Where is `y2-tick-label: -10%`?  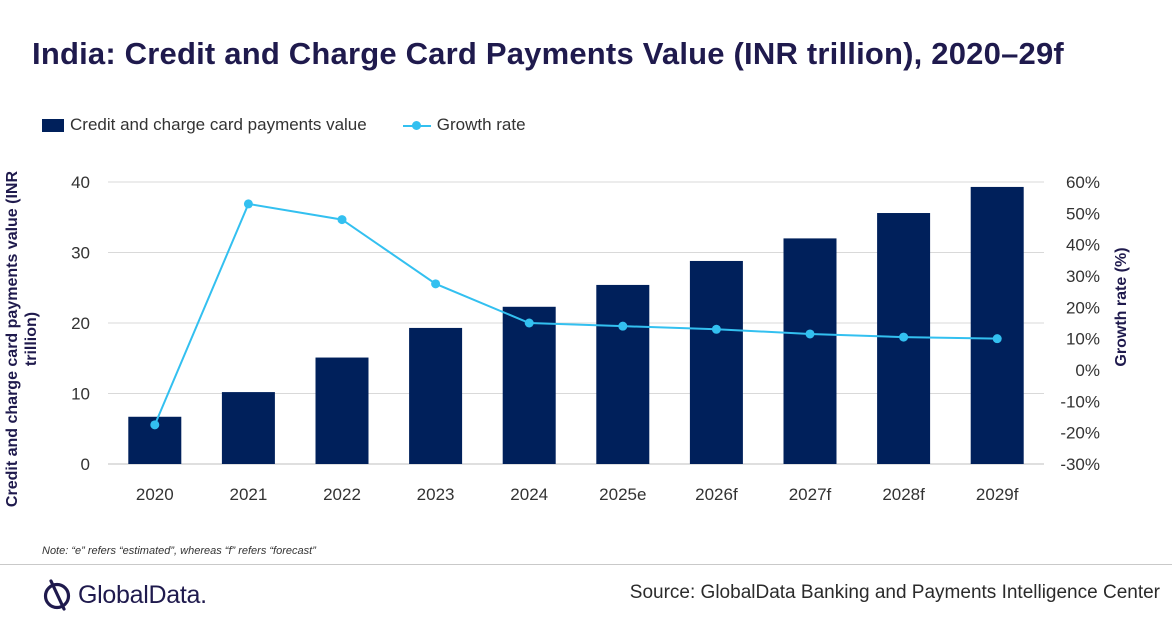
y2-tick-label: -10% is located at coordinates (1080, 401).